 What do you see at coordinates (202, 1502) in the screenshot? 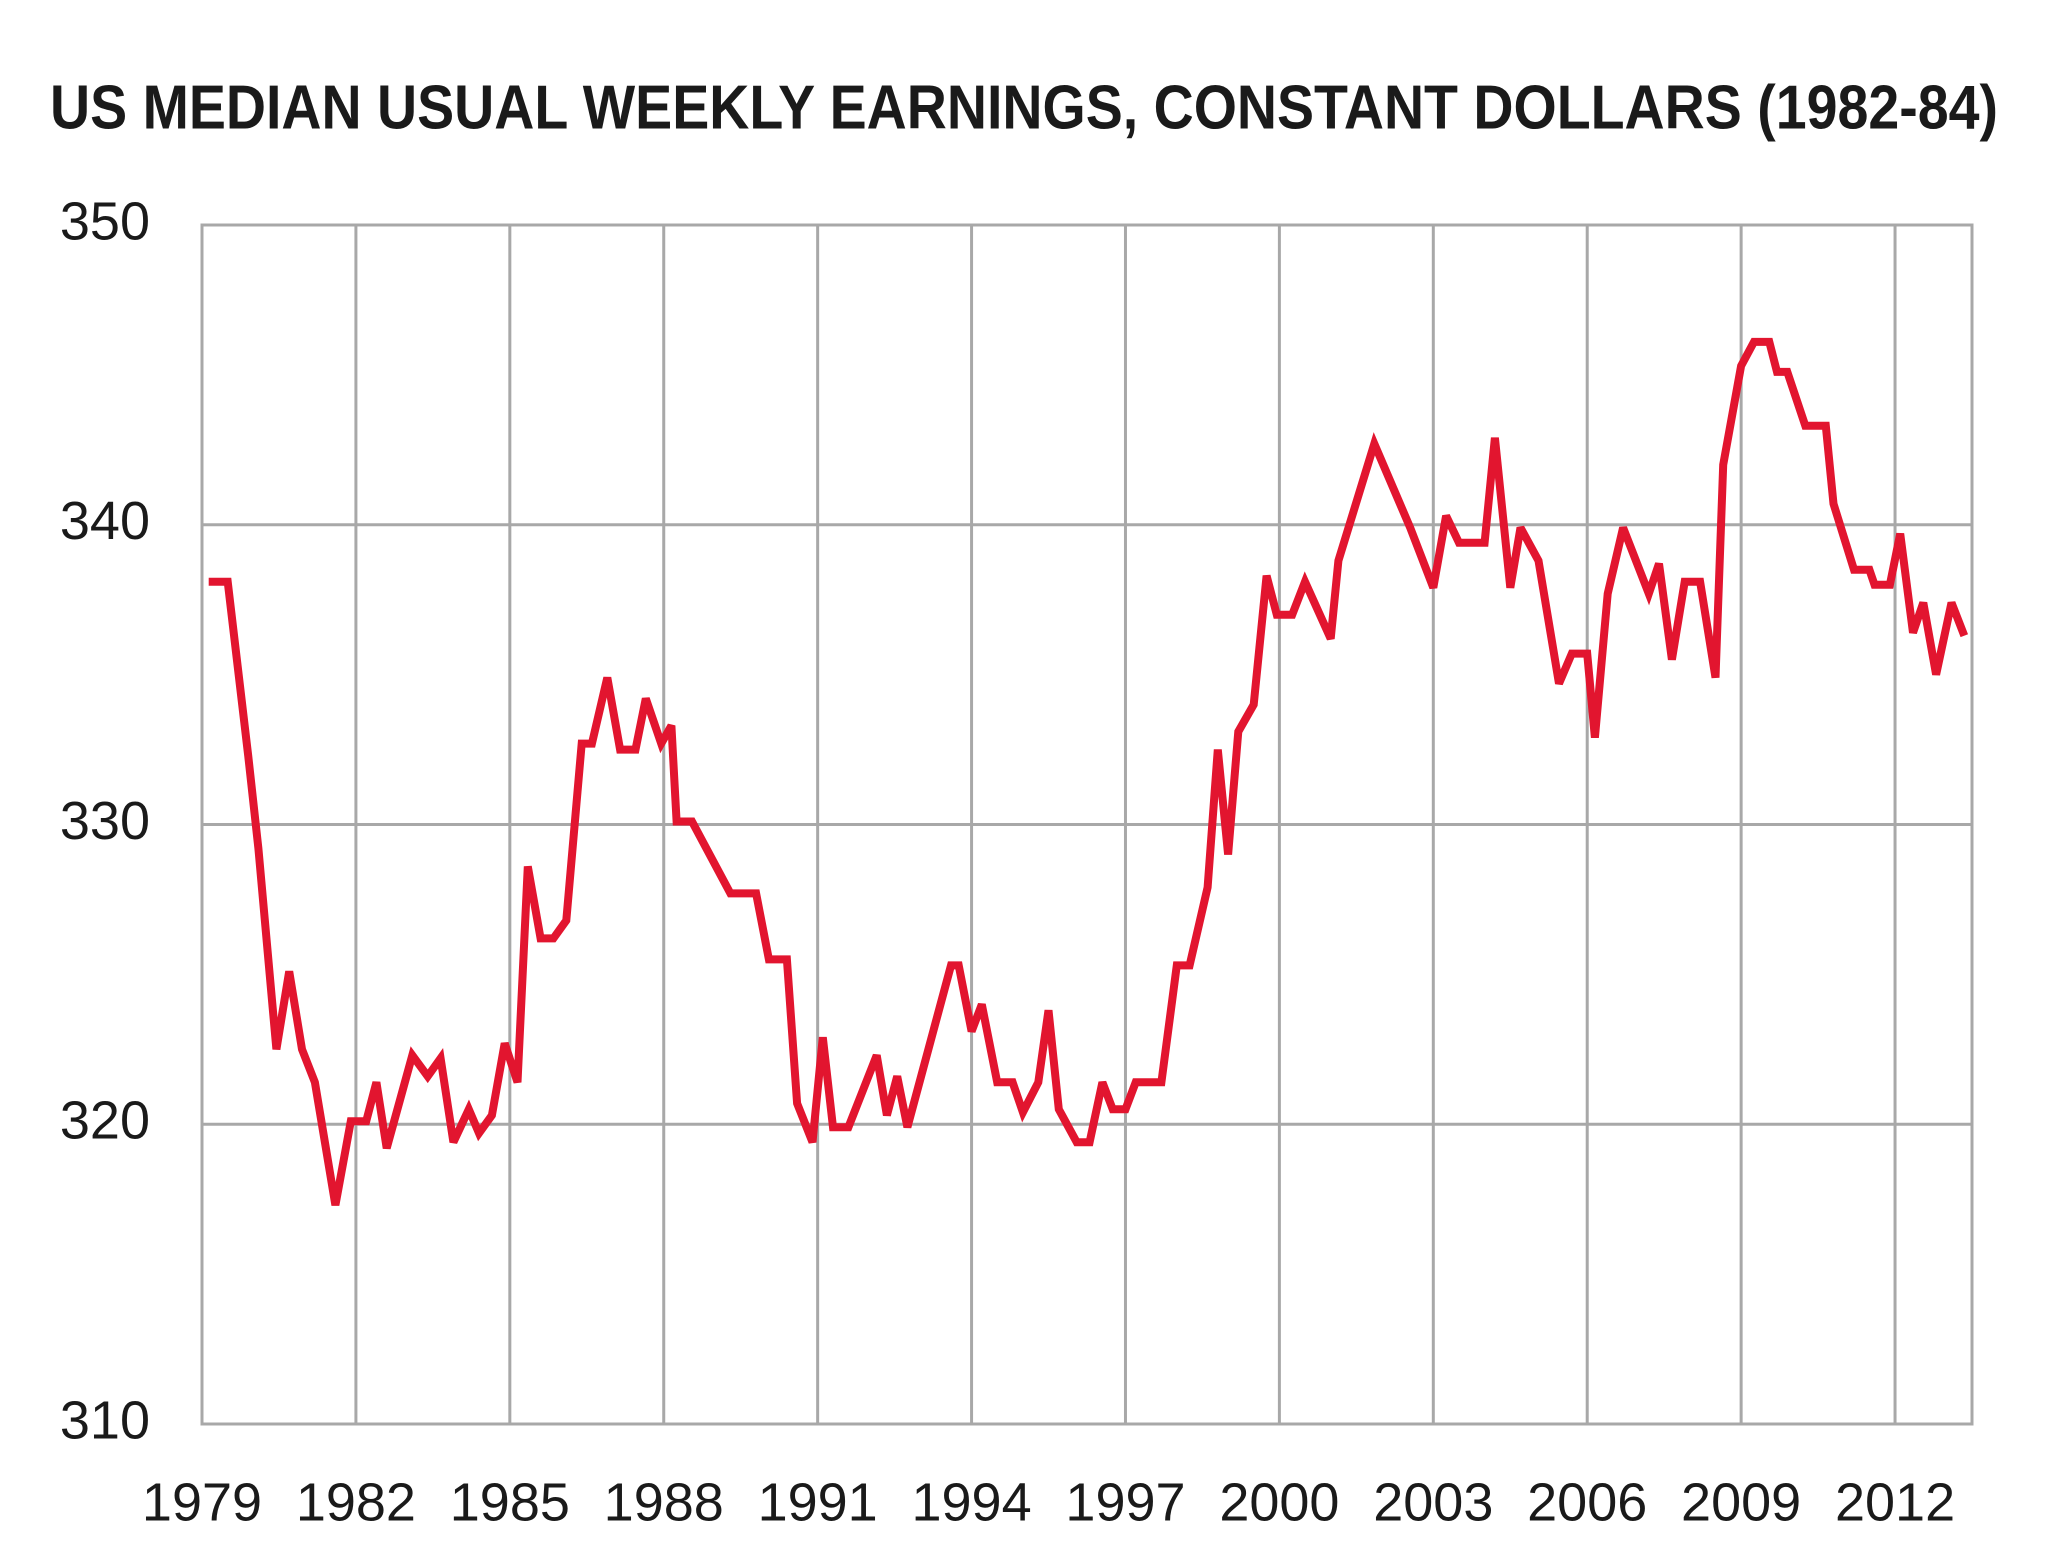
I see `x-tick-label: 1979` at bounding box center [202, 1502].